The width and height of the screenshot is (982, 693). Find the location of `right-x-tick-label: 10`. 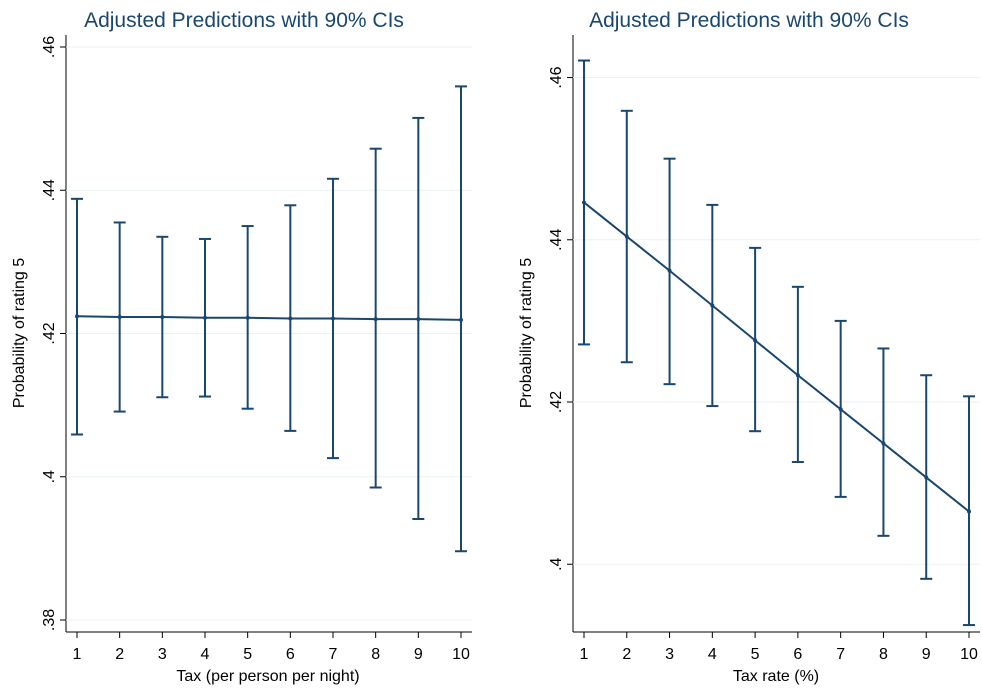

right-x-tick-label: 10 is located at coordinates (969, 654).